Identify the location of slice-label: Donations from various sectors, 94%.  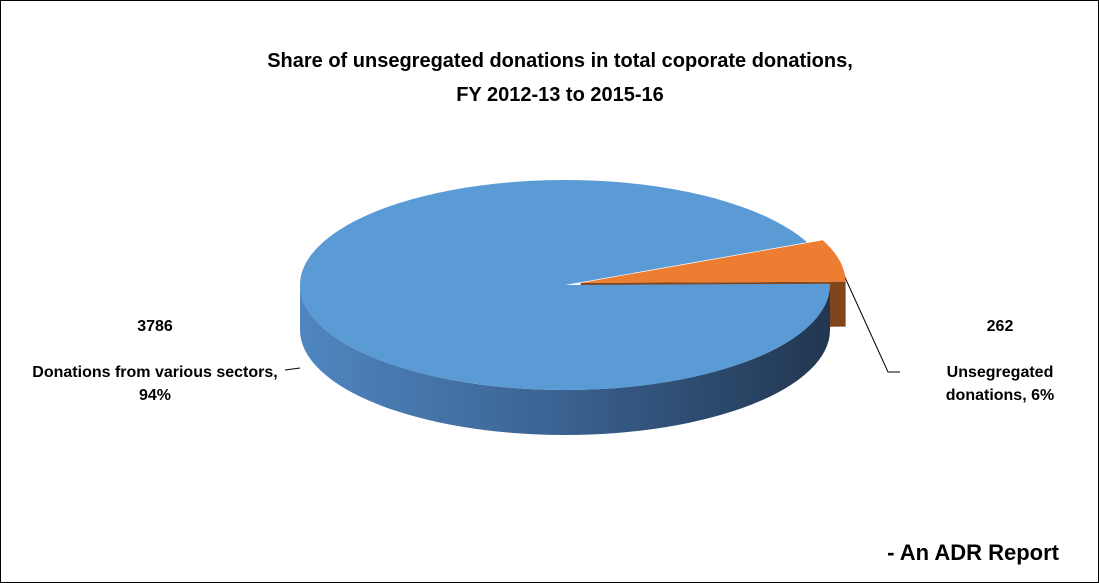
(155, 384).